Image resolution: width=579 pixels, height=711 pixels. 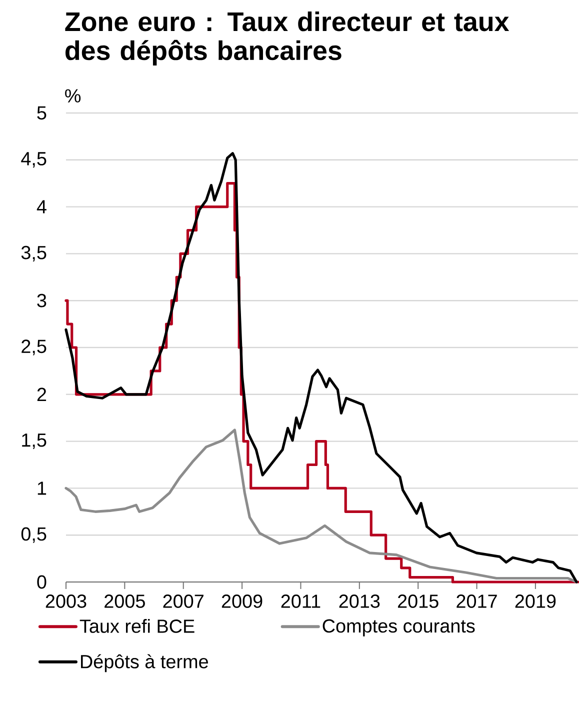 I want to click on x-tick-label: 2003, so click(x=66, y=601).